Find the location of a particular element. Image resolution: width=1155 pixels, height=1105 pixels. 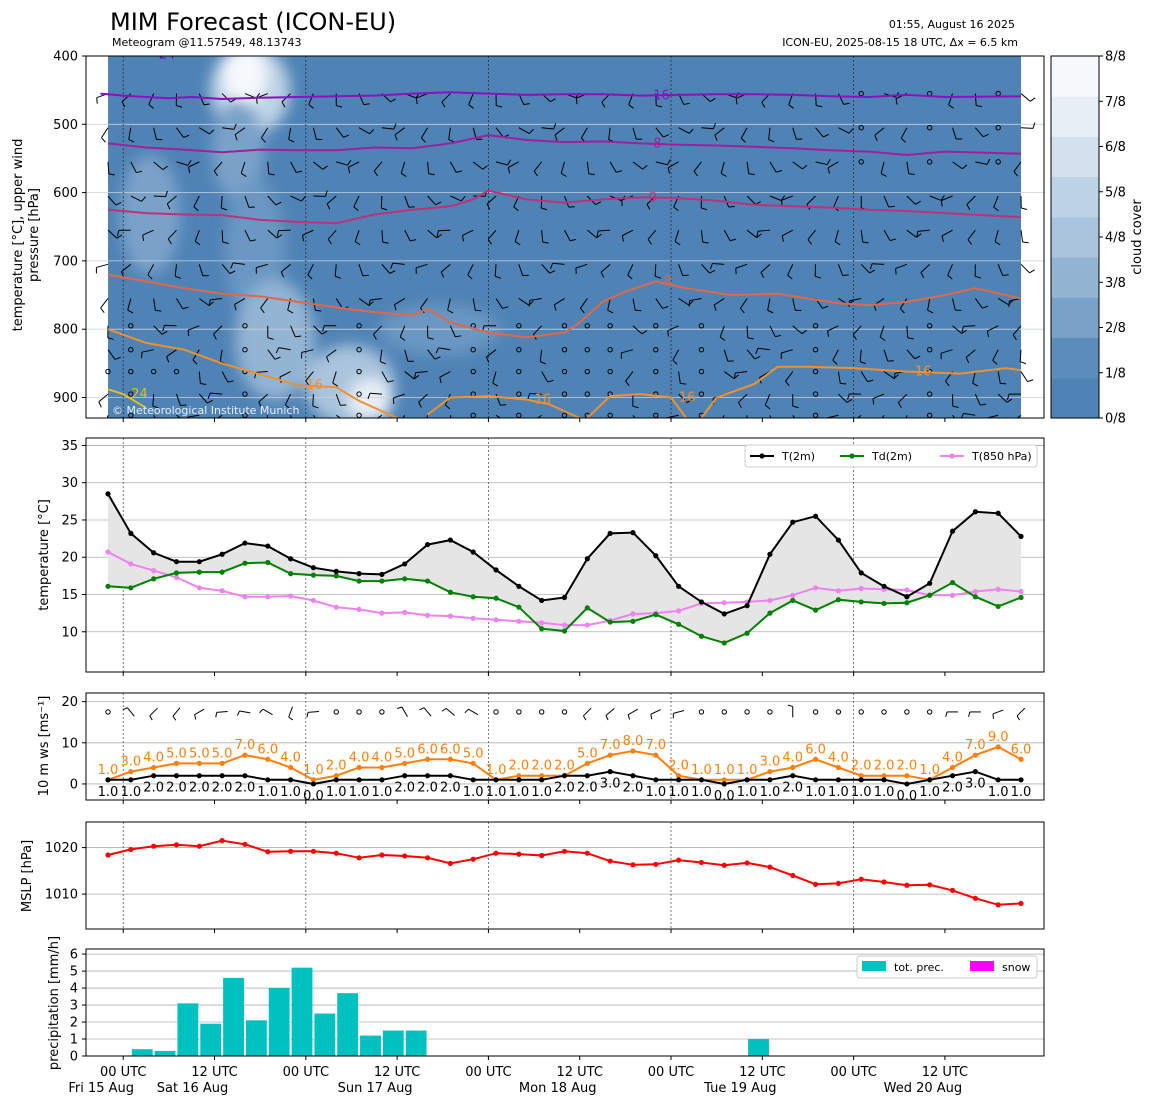

y-tick-label: 600 is located at coordinates (65, 193).